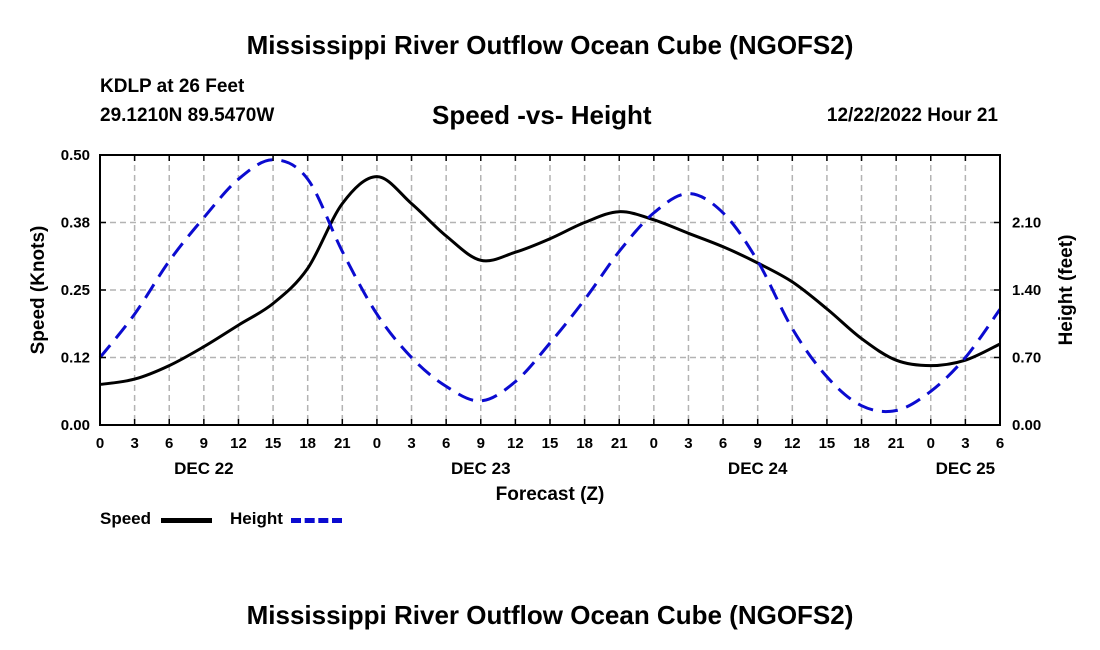 The image size is (1100, 650). I want to click on day-label: DEC 23, so click(481, 468).